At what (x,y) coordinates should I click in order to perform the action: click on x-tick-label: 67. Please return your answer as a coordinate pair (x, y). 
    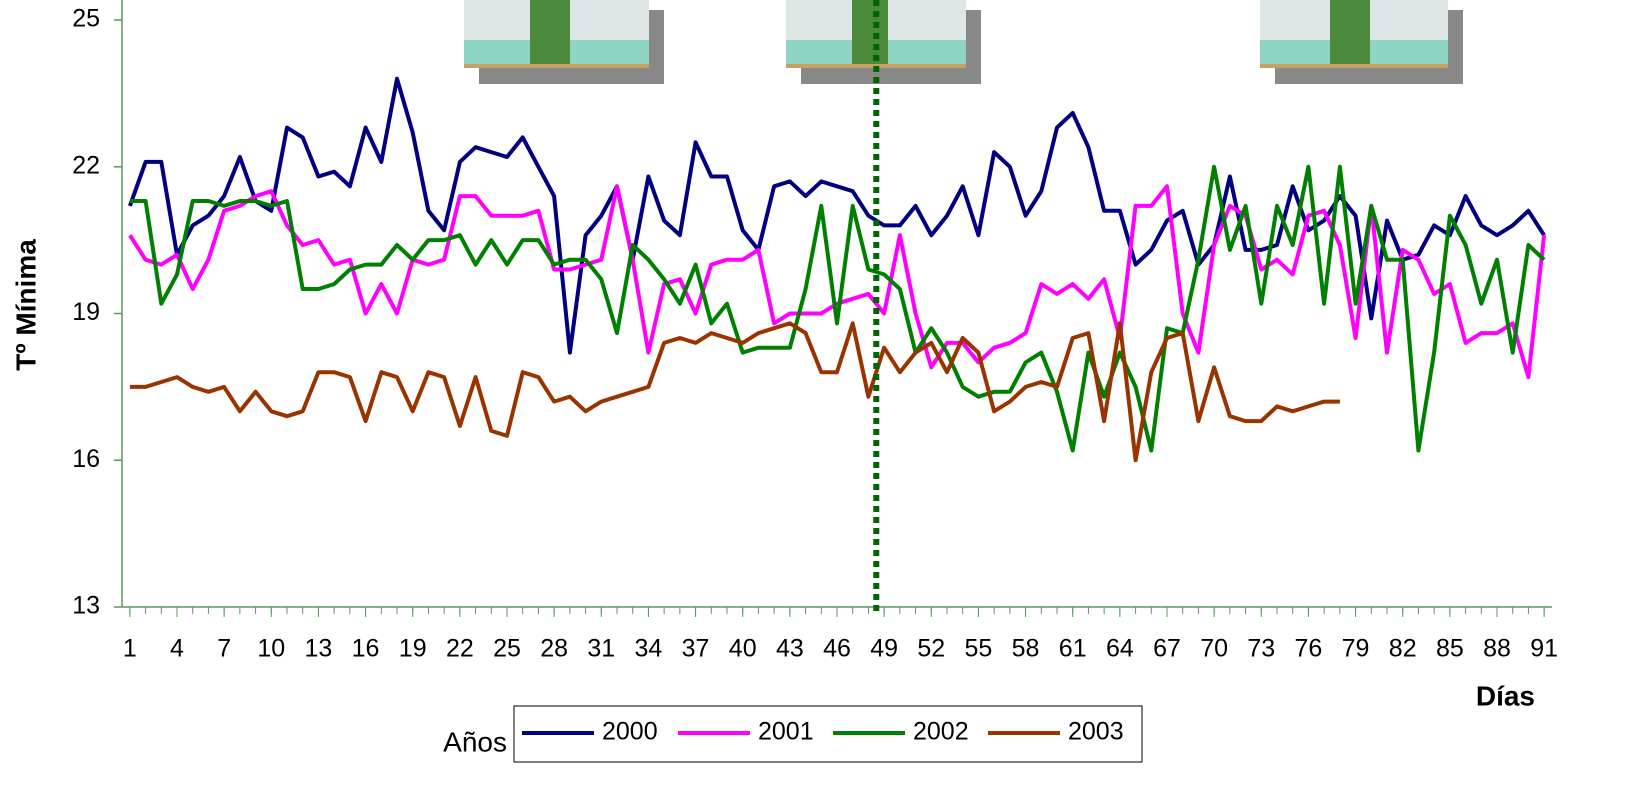
    Looking at the image, I should click on (1167, 649).